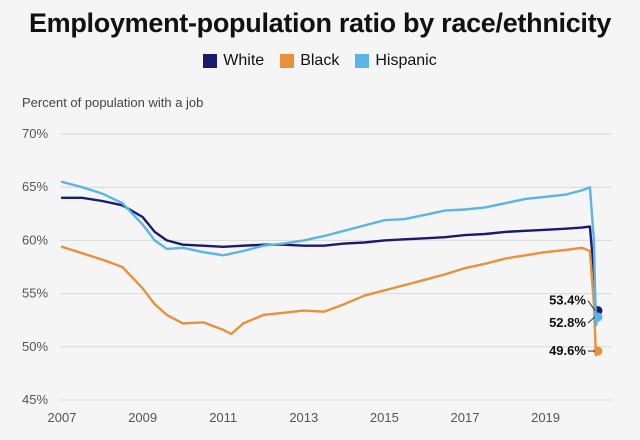  I want to click on legend-label-black: Black, so click(320, 60).